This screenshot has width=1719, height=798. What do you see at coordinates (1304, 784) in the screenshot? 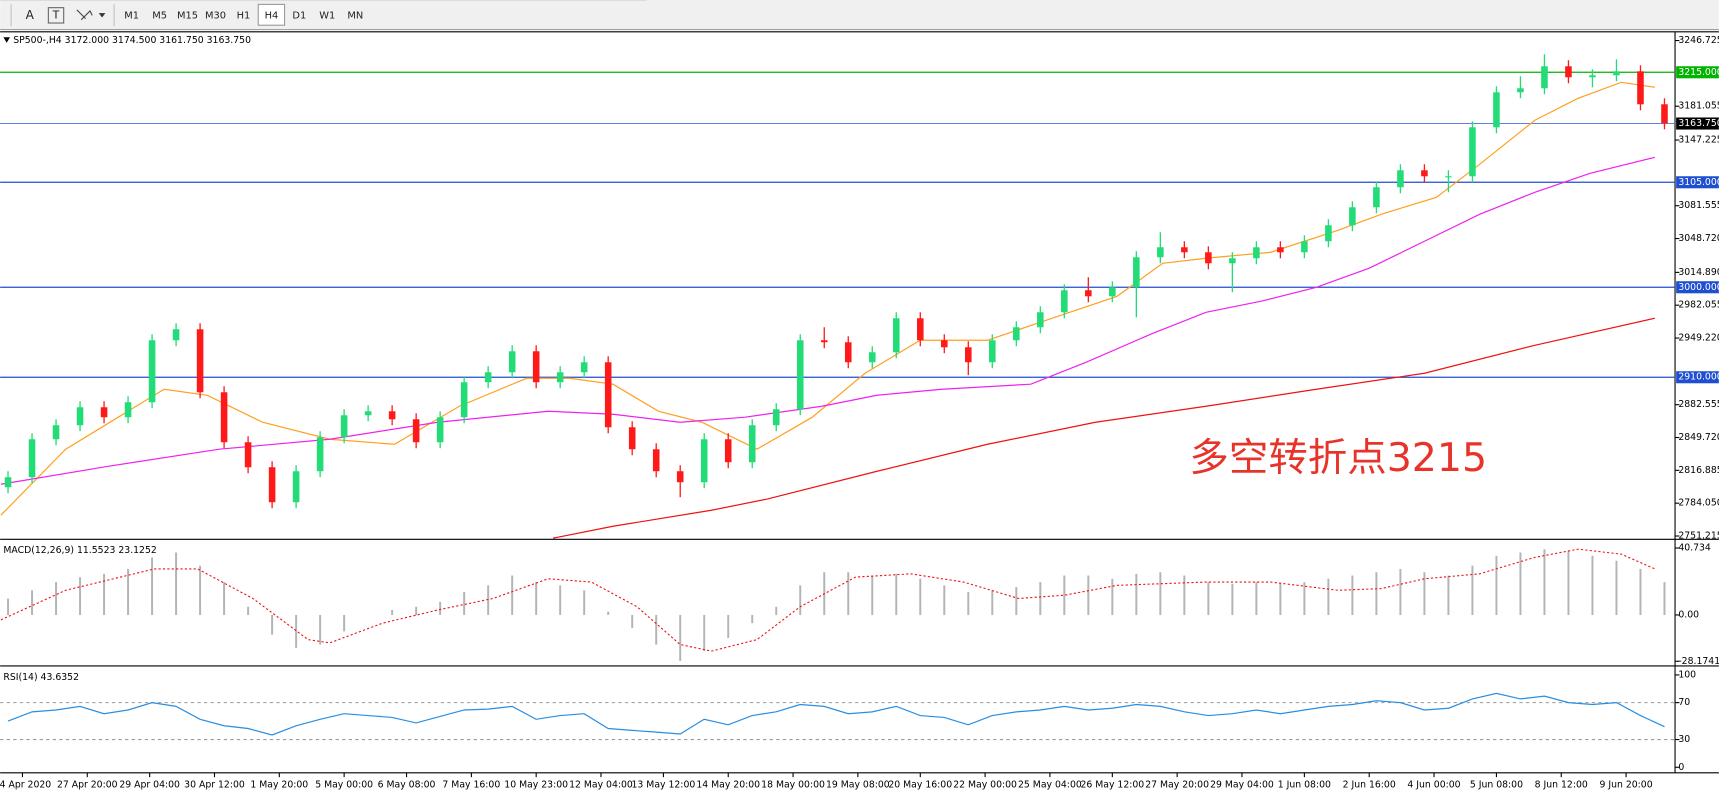
I see `x-tick-label: 1 Jun 08:00` at bounding box center [1304, 784].